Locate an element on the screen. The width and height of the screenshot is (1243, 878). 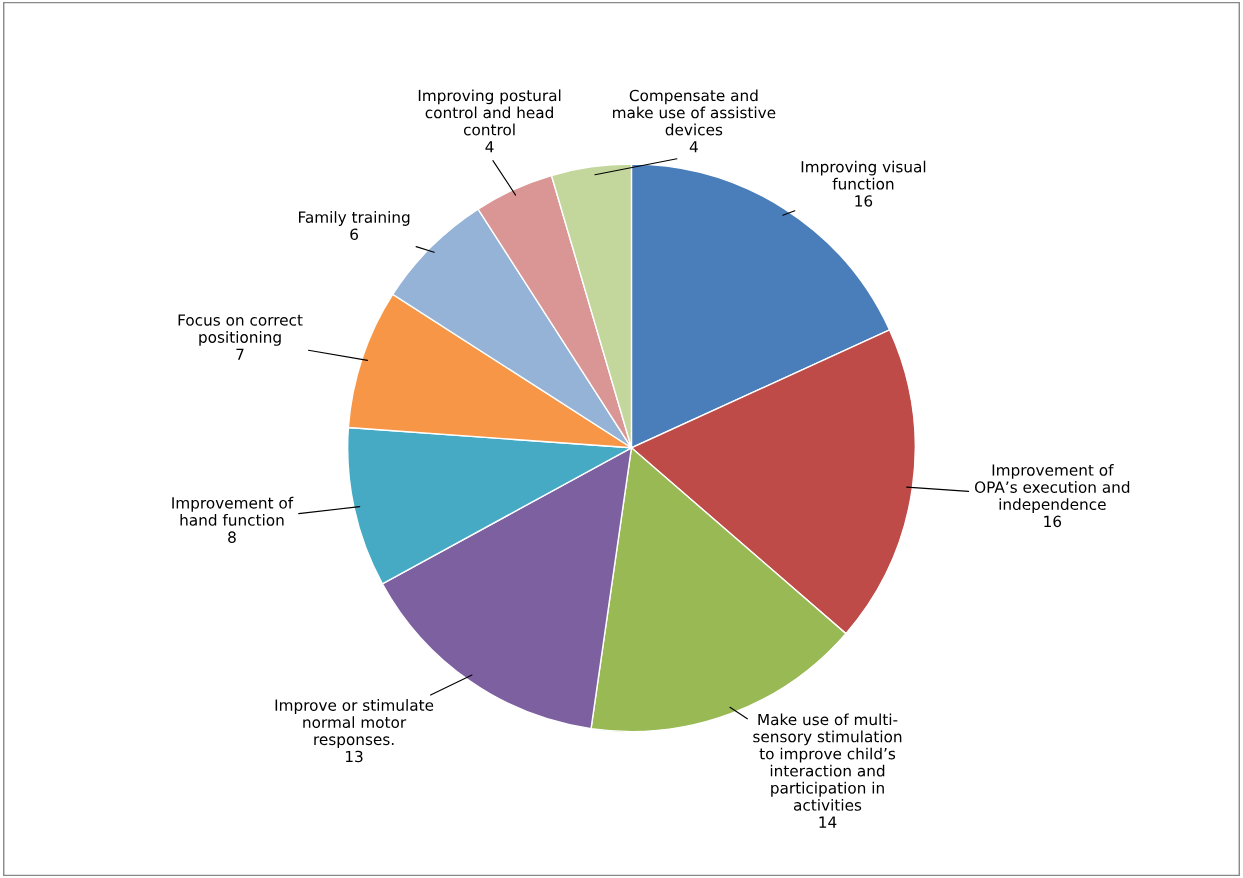
data-label: 7 is located at coordinates (240, 354).